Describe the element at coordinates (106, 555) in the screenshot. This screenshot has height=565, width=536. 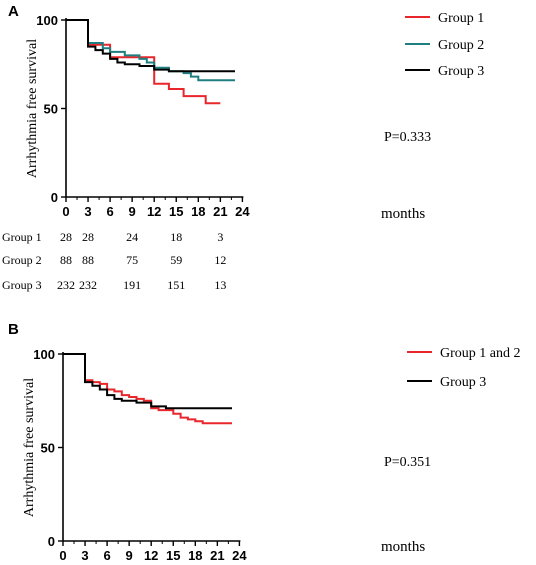
I see `panel-b-x-tick-label: 6` at that location.